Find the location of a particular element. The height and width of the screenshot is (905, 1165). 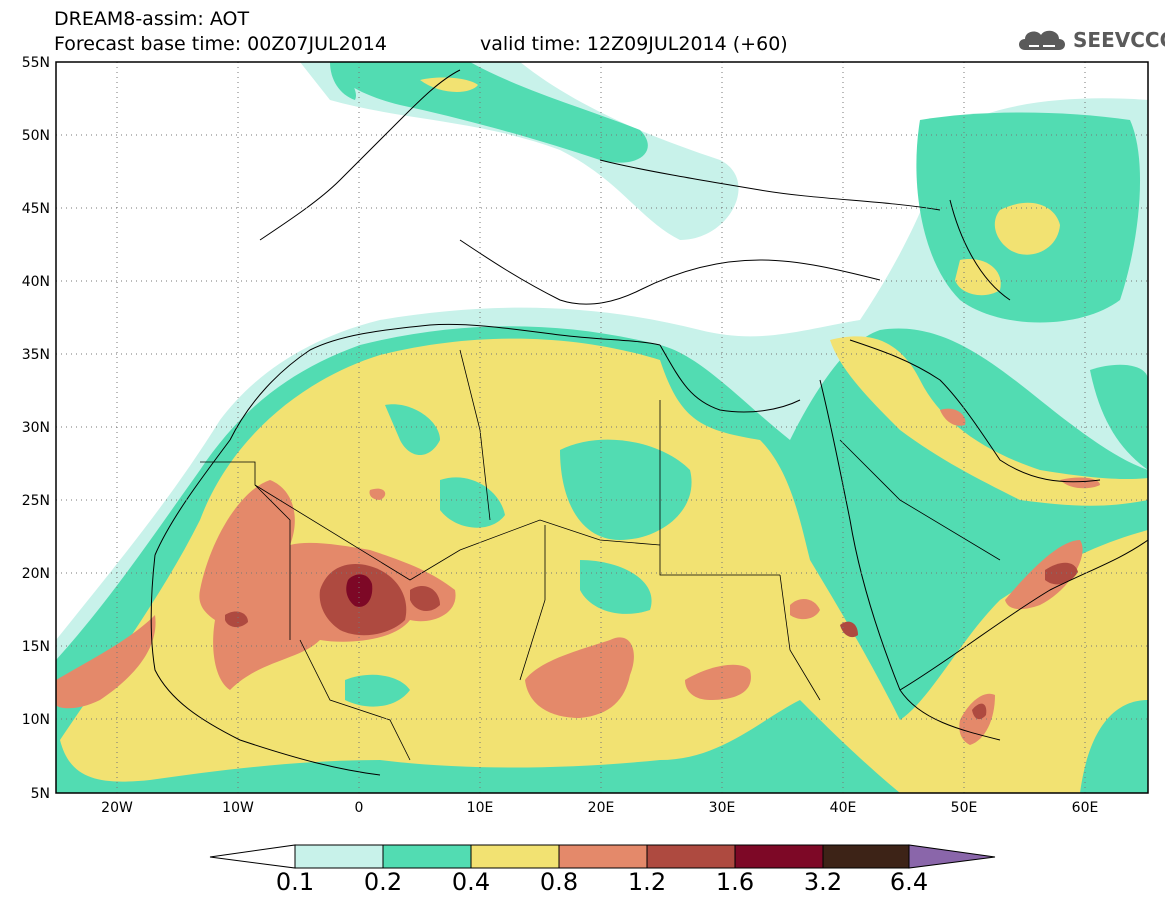

lon-tick-label: 20E is located at coordinates (601, 808).